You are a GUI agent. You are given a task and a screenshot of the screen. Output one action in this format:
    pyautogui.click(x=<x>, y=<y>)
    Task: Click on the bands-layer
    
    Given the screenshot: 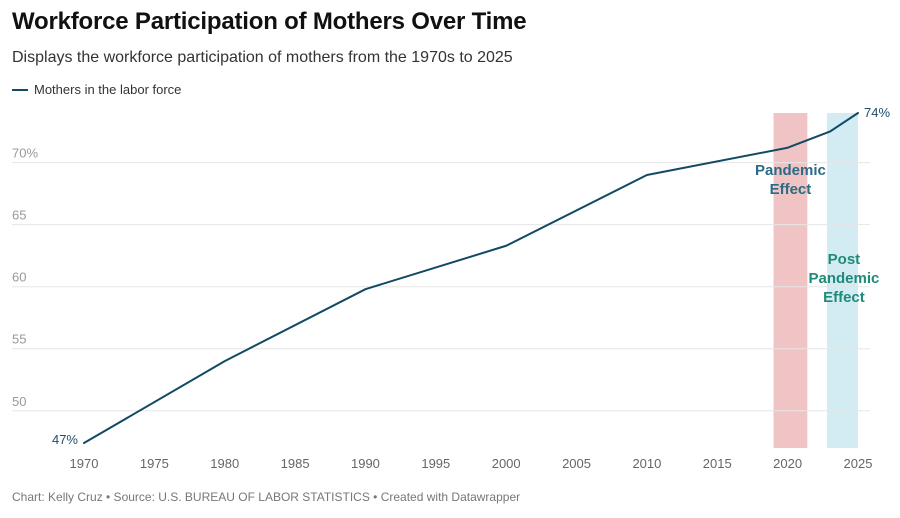 What is the action you would take?
    pyautogui.click(x=815, y=280)
    